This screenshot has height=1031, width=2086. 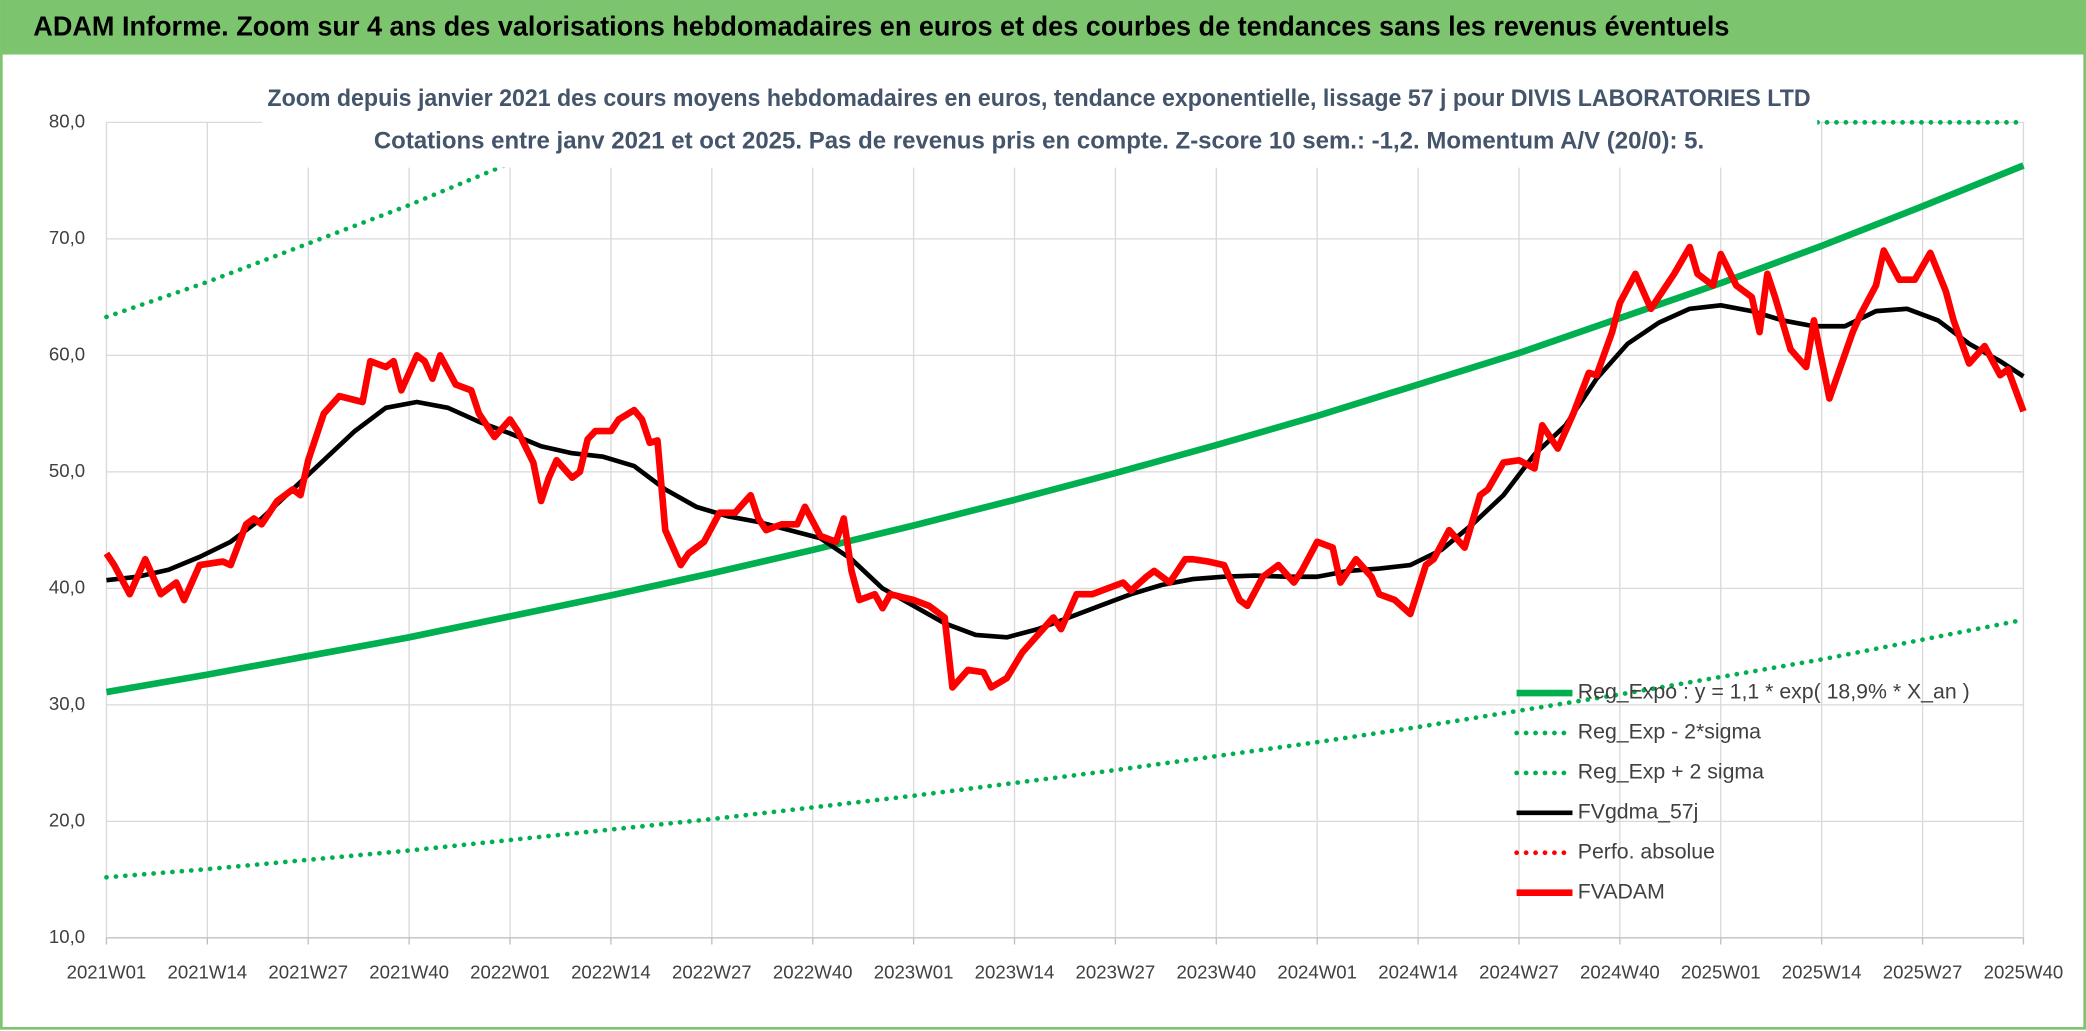 I want to click on x-tick-label: 2024W27, so click(x=1519, y=972).